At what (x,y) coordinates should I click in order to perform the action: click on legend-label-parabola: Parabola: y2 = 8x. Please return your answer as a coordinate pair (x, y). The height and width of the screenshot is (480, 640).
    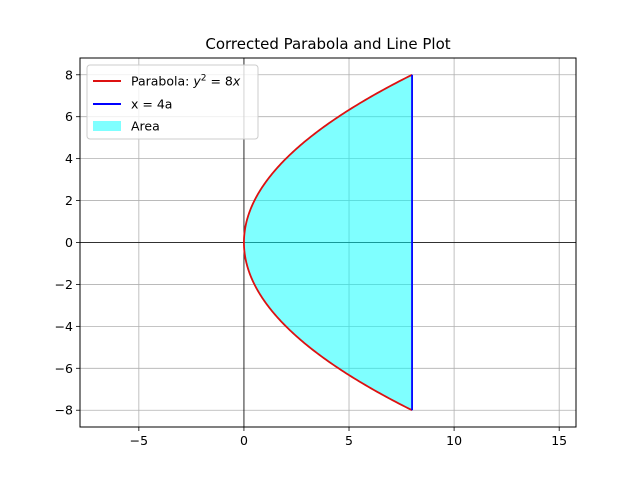
    Looking at the image, I should click on (186, 81).